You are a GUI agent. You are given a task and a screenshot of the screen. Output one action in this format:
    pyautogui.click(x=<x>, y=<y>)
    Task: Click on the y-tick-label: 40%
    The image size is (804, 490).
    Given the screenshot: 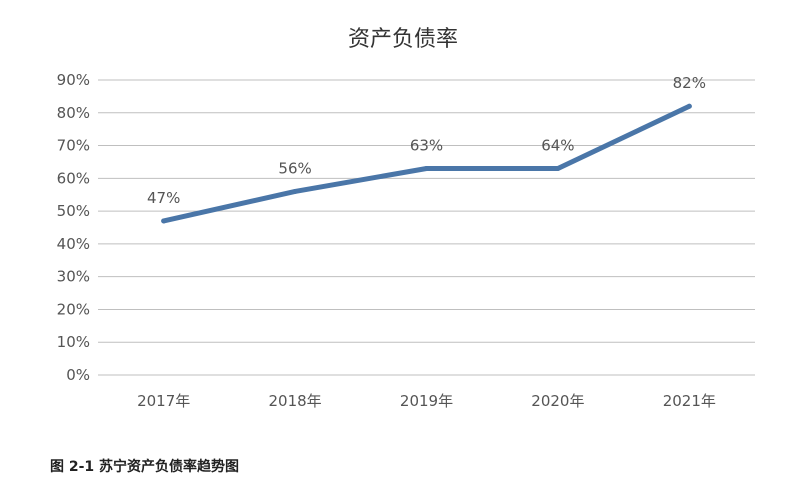 What is the action you would take?
    pyautogui.click(x=73, y=244)
    